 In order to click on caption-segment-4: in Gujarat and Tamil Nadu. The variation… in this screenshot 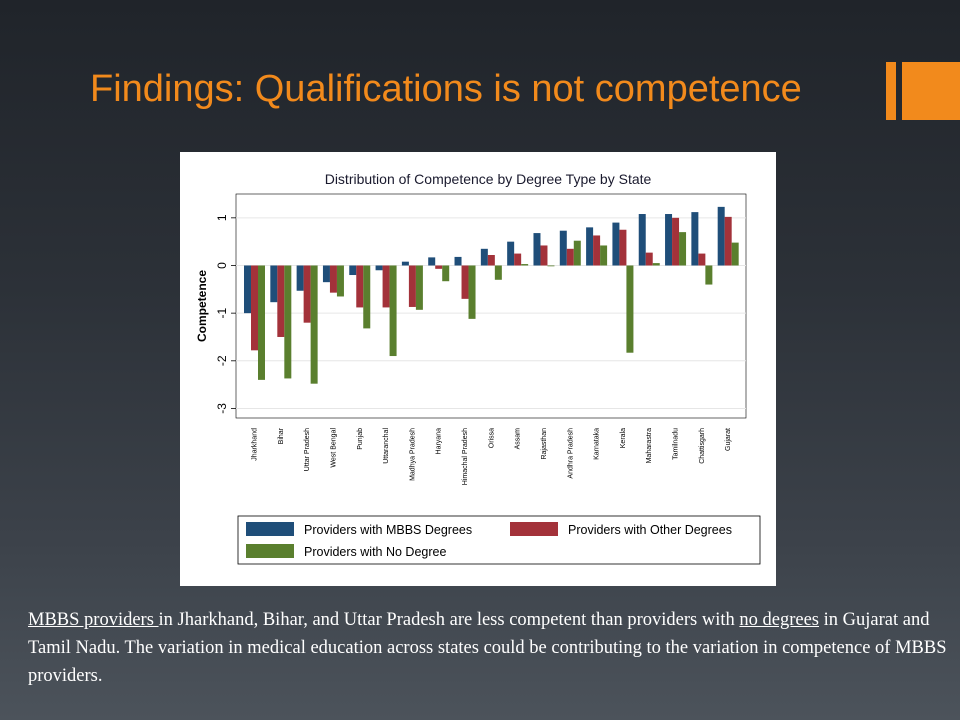, I will do `click(487, 648)`.